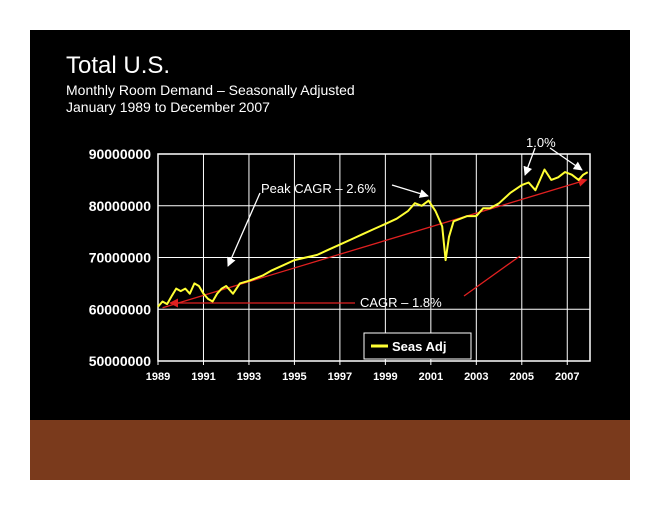  What do you see at coordinates (120, 309) in the screenshot?
I see `y-tick-label: 60000000` at bounding box center [120, 309].